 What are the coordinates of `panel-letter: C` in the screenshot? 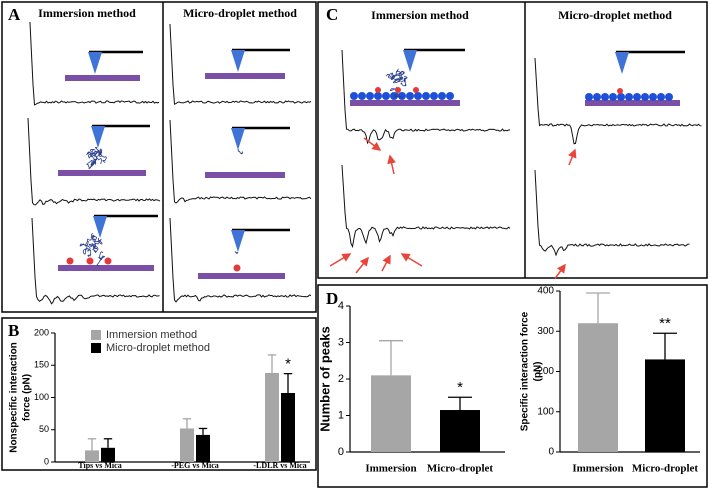 It's located at (332, 14).